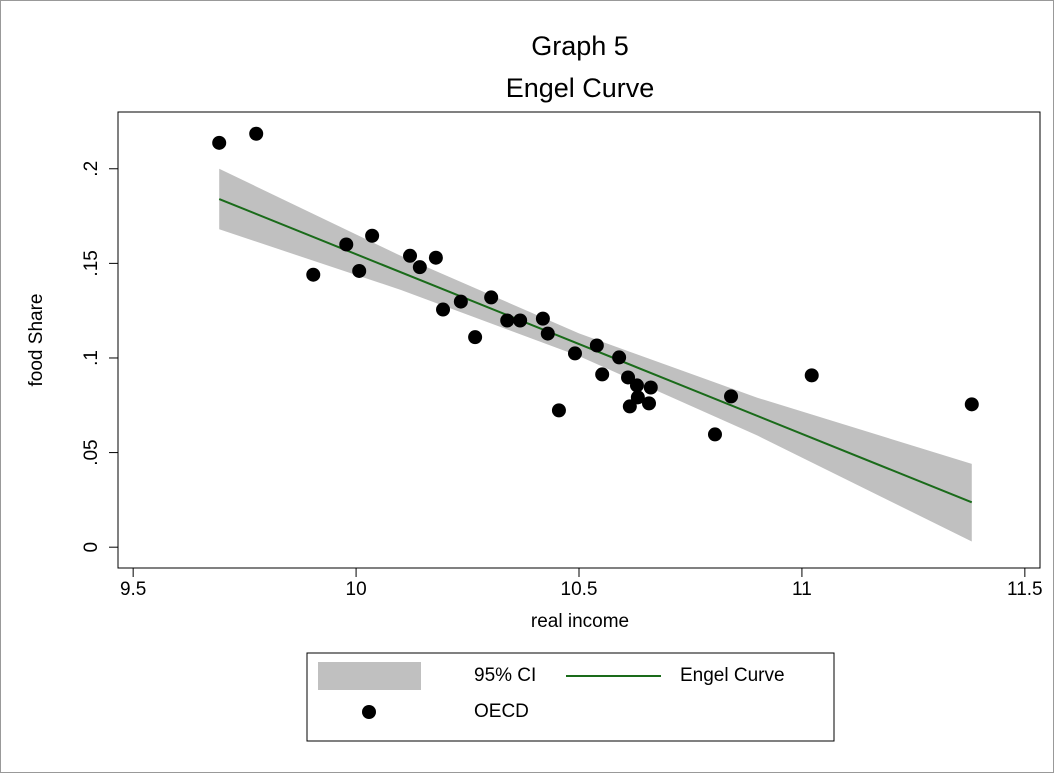  I want to click on x-axis-label: real income, so click(580, 621).